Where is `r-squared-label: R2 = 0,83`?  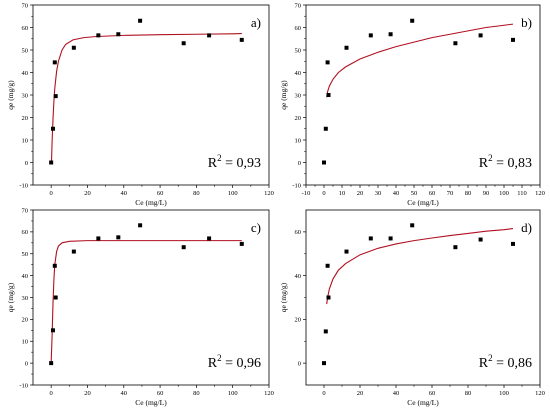
r-squared-label: R2 = 0,83 is located at coordinates (505, 162).